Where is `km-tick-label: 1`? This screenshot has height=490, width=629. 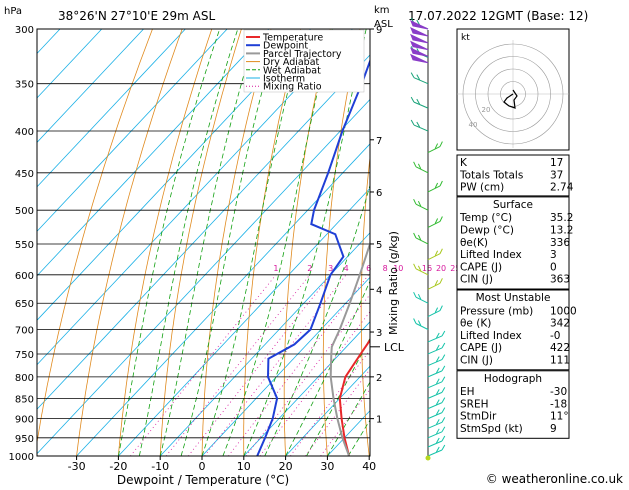
km-tick-label: 1 is located at coordinates (379, 420).